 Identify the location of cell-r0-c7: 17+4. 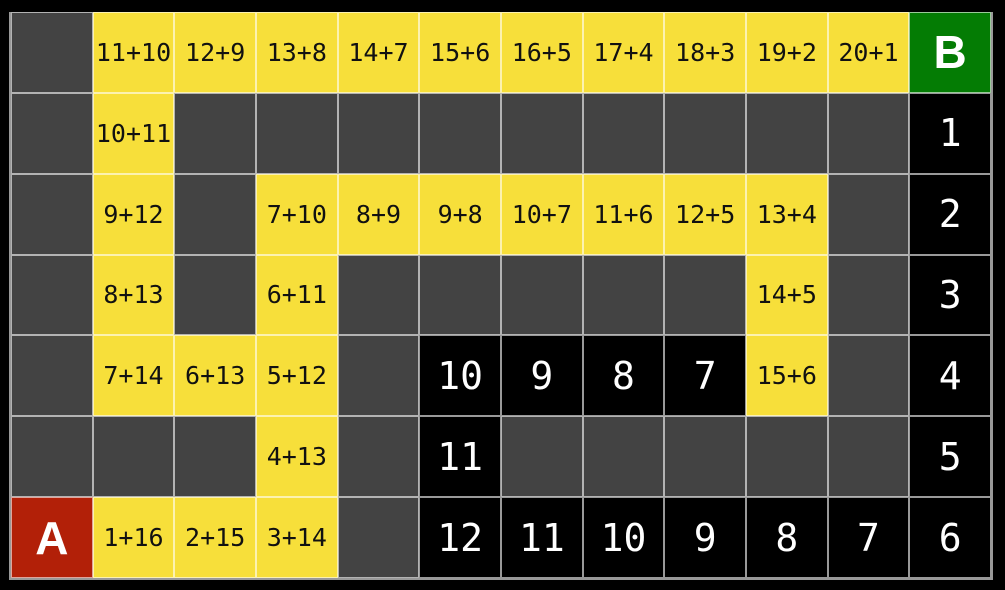
(623, 52).